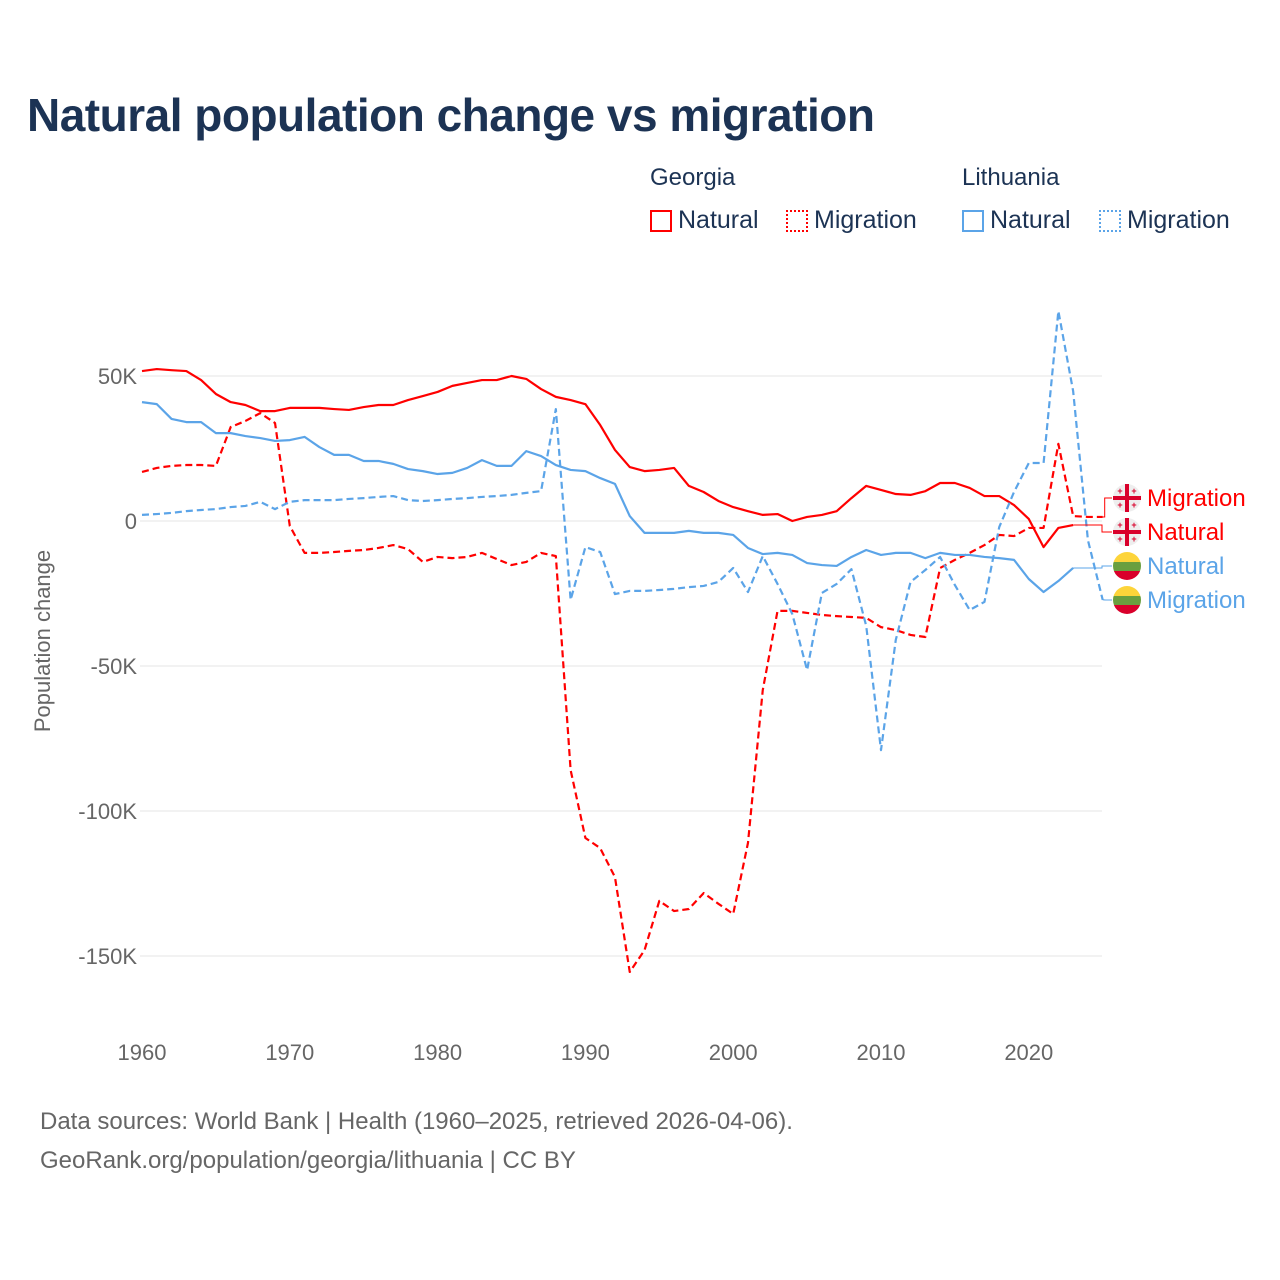 This screenshot has height=1280, width=1280. I want to click on legend-item-lithuania-migration: Migration, so click(1164, 220).